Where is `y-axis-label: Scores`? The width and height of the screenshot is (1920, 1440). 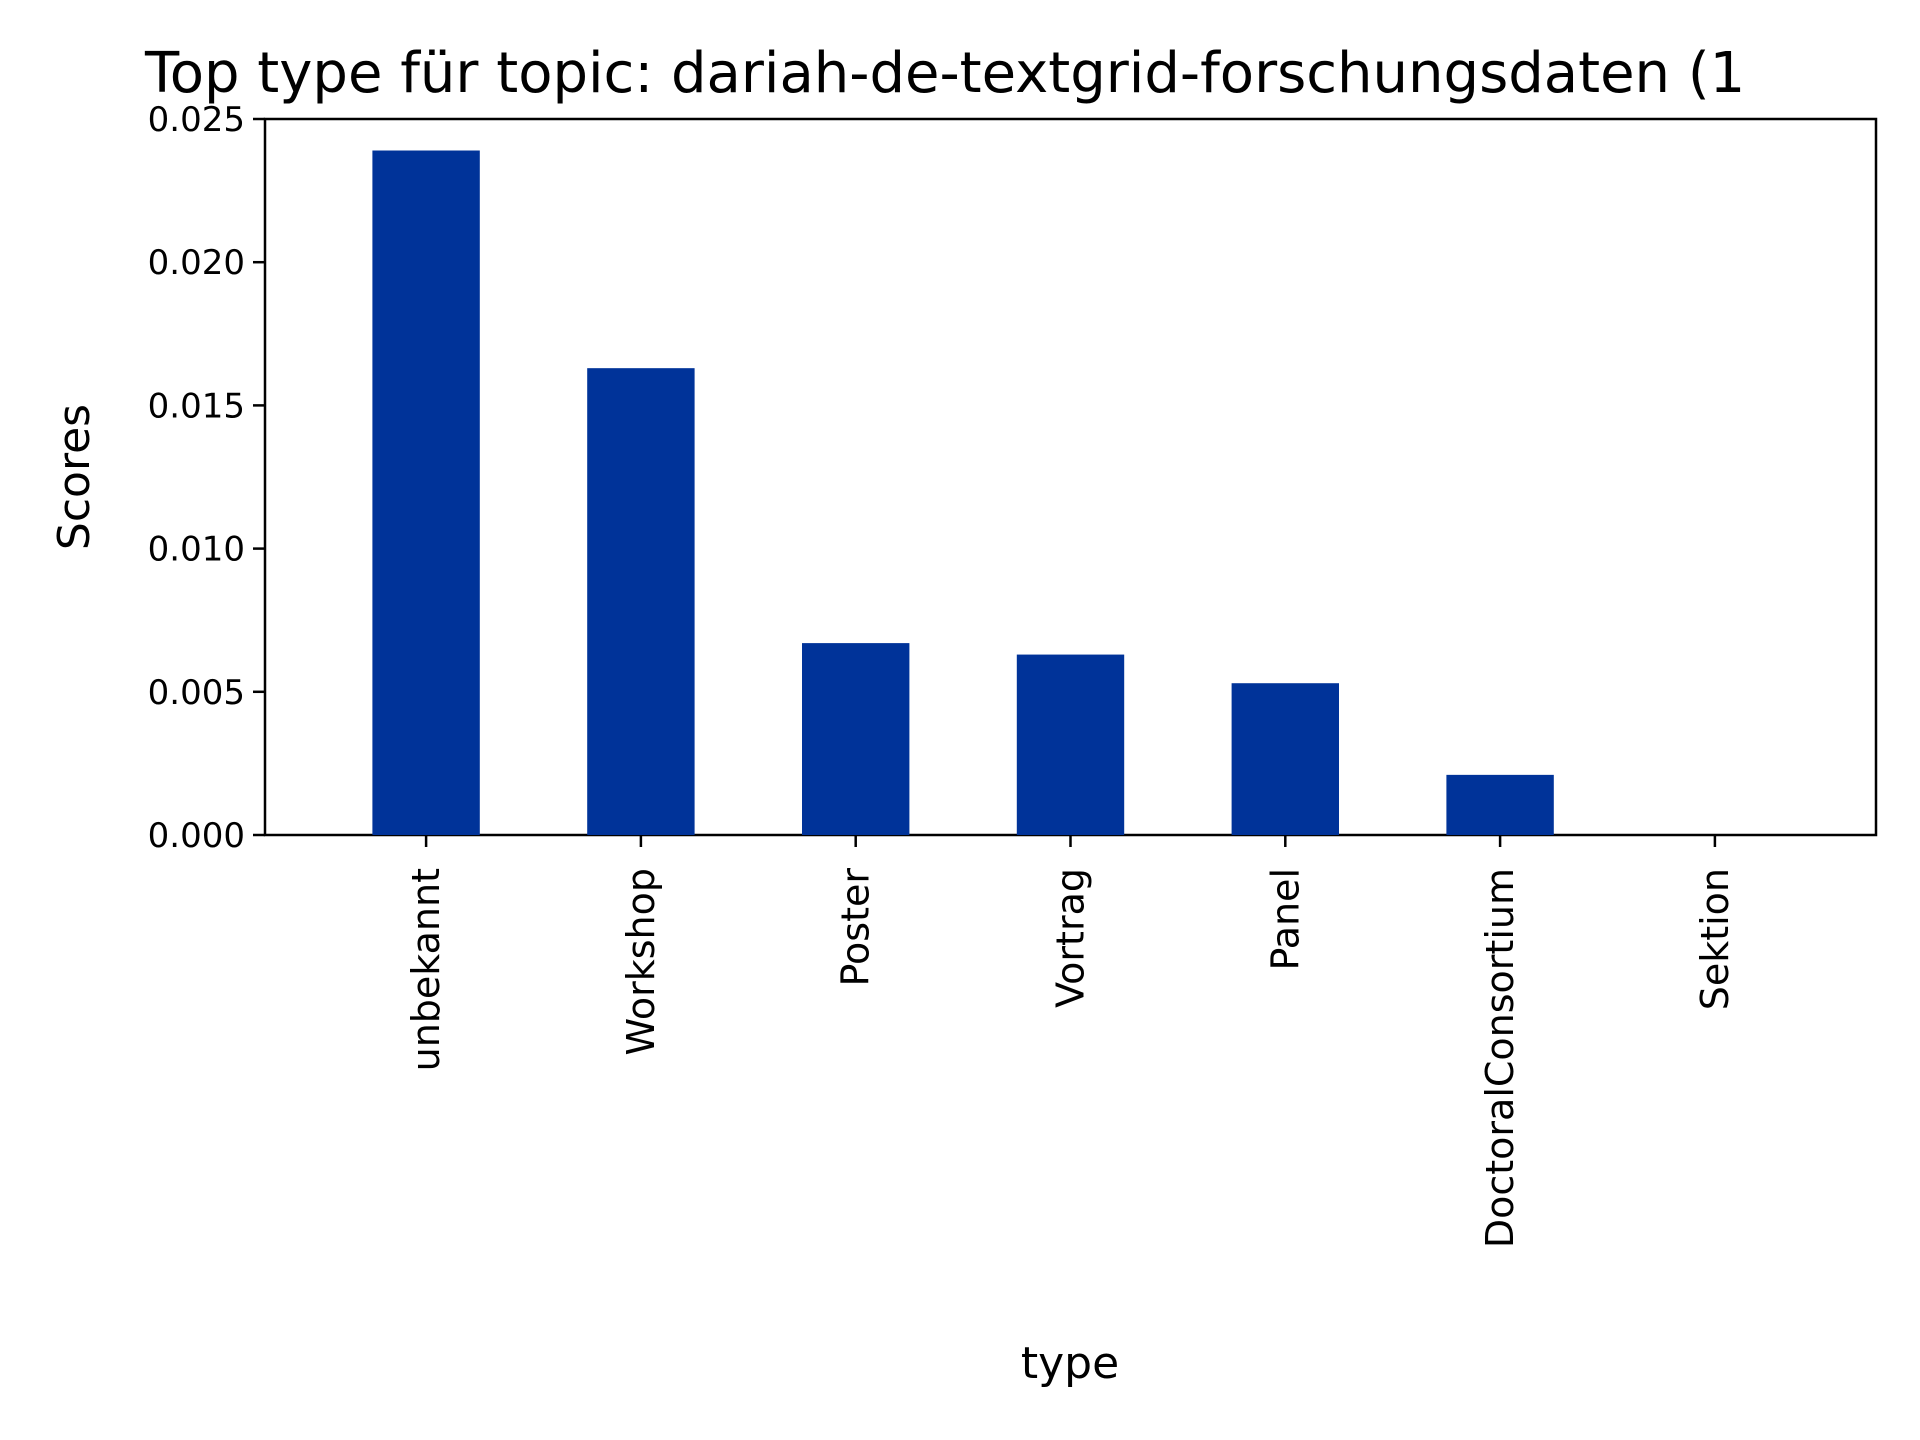 y-axis-label: Scores is located at coordinates (74, 477).